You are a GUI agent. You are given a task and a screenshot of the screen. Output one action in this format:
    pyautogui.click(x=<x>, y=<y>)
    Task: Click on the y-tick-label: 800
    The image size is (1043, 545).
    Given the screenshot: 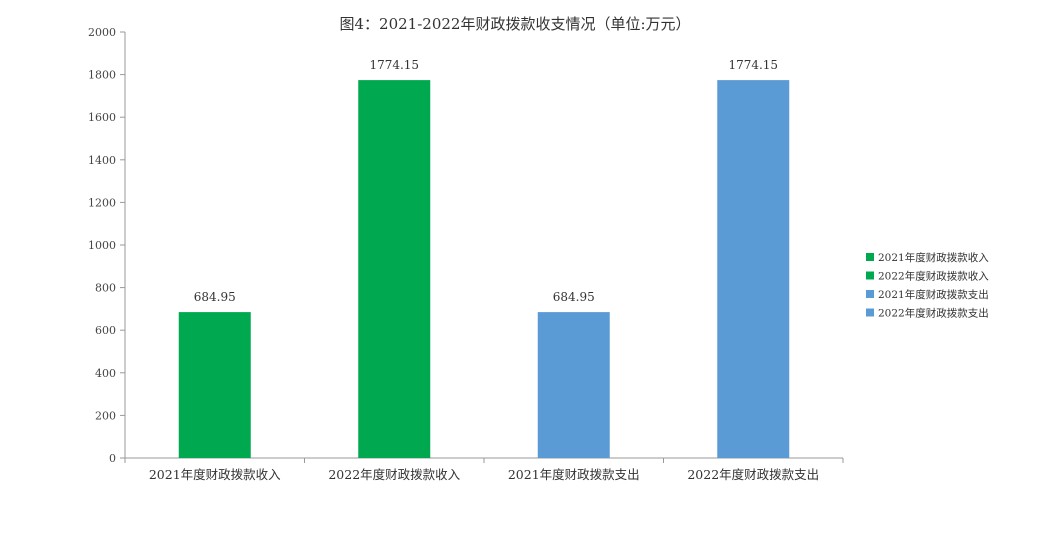 What is the action you would take?
    pyautogui.click(x=105, y=288)
    